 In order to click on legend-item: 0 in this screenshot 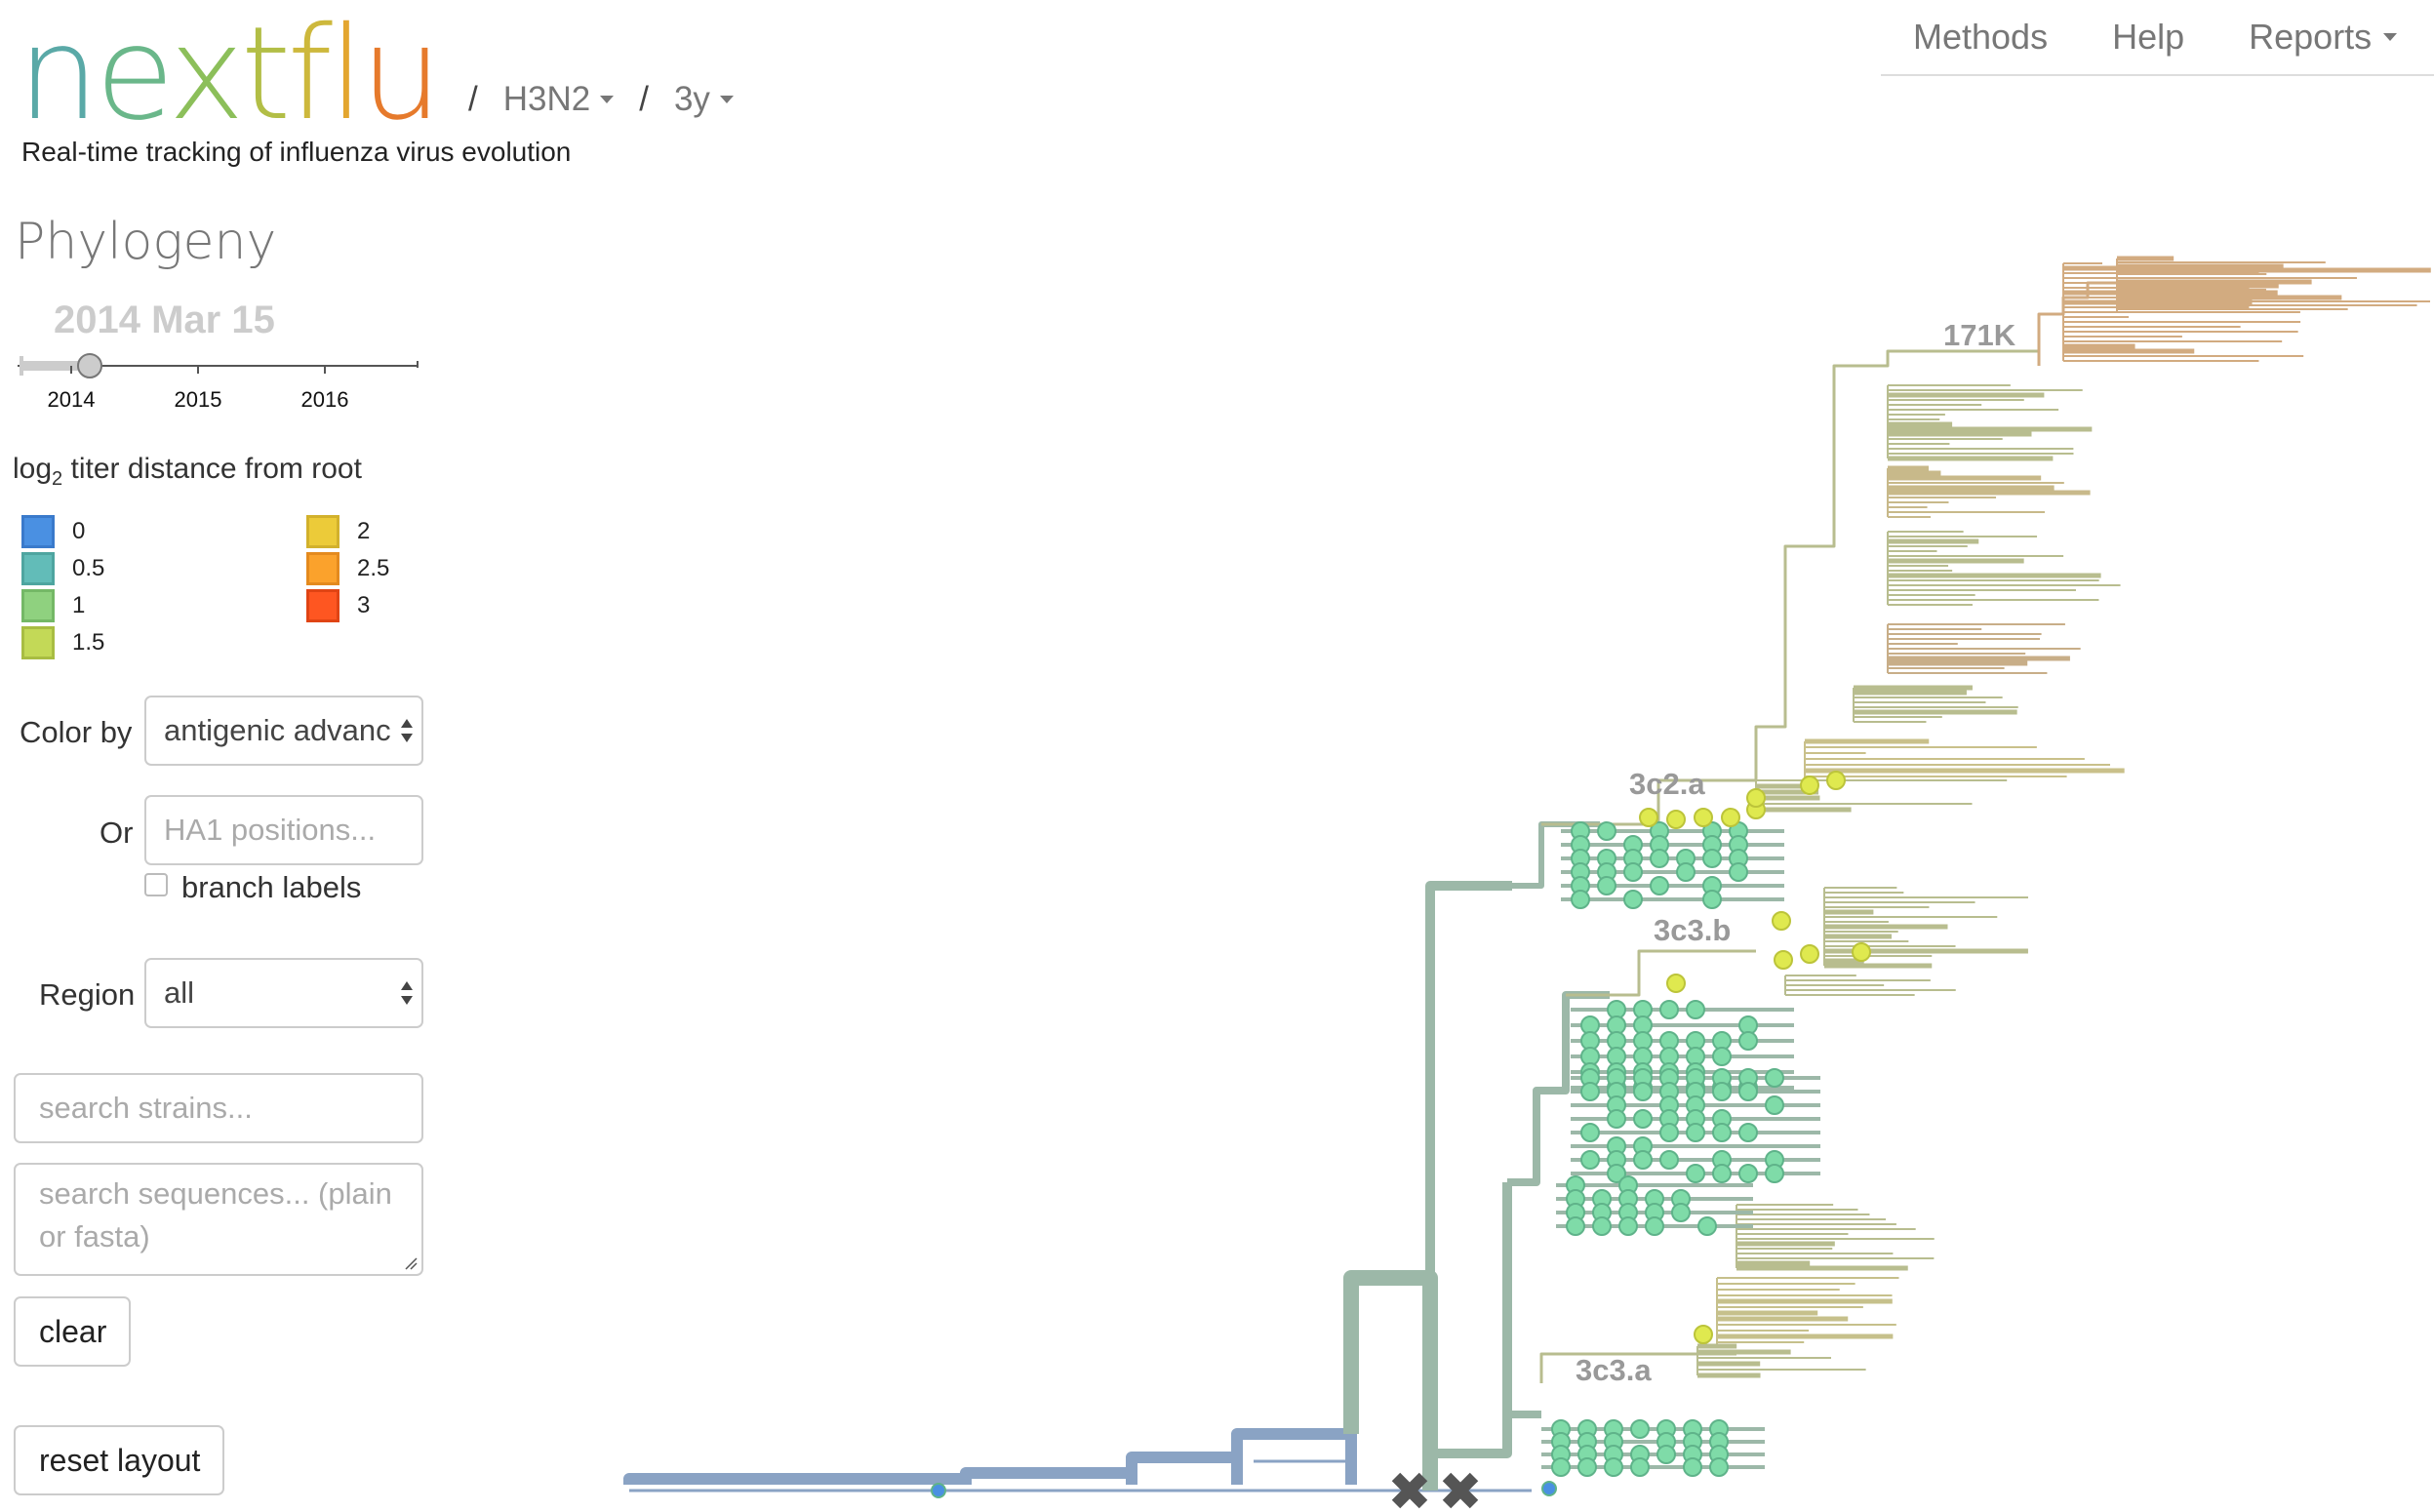, I will do `click(53, 531)`.